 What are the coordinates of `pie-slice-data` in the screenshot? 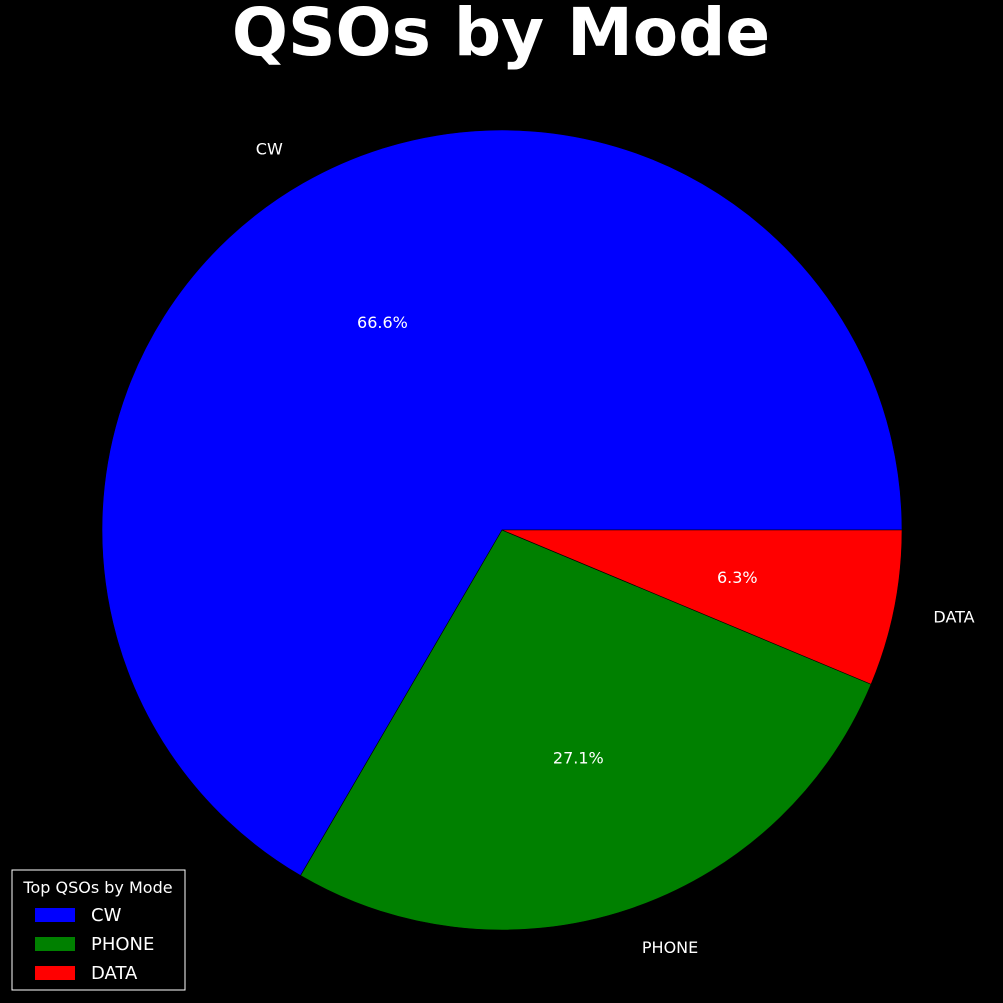 It's located at (702, 607).